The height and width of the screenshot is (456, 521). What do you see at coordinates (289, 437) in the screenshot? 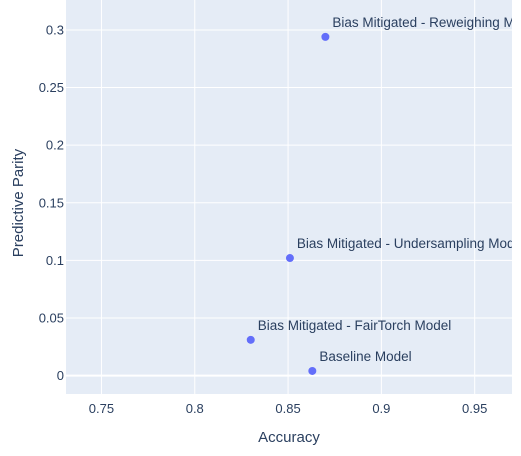
I see `x-axis-title: Accuracy` at bounding box center [289, 437].